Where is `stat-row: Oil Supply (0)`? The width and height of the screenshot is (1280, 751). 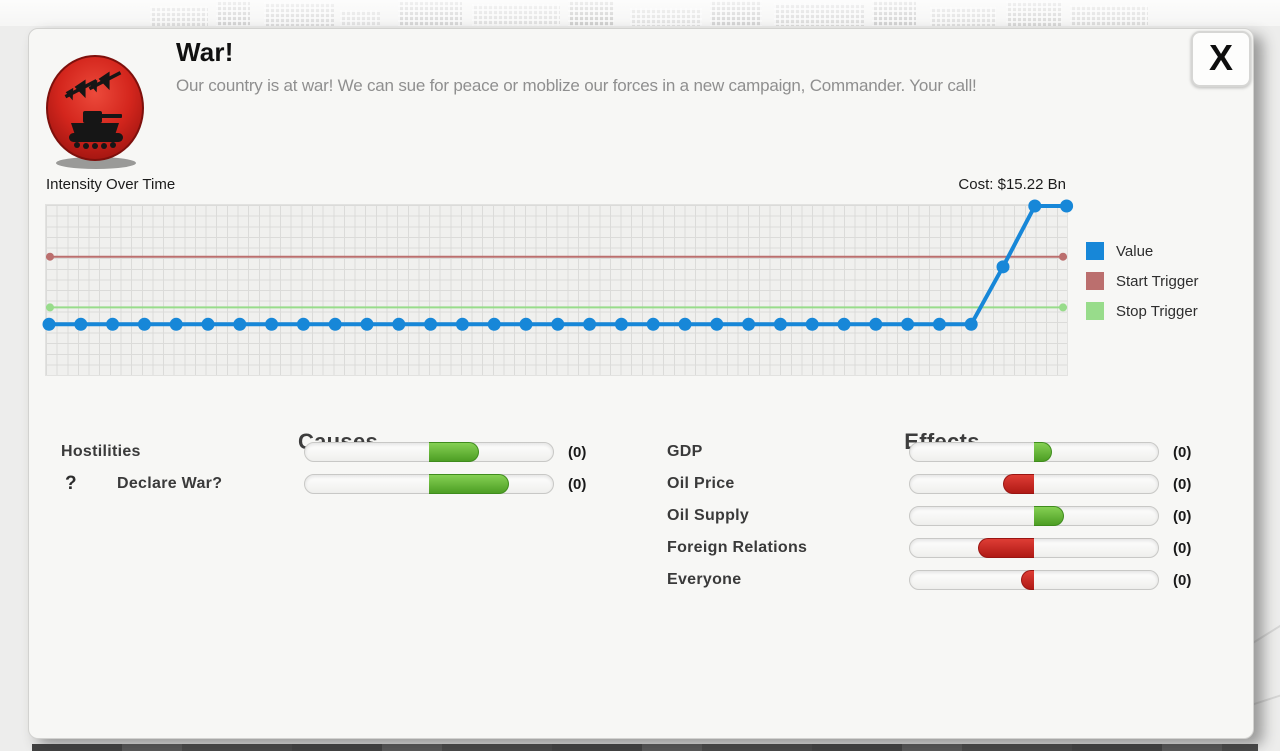 stat-row: Oil Supply (0) is located at coordinates (929, 516).